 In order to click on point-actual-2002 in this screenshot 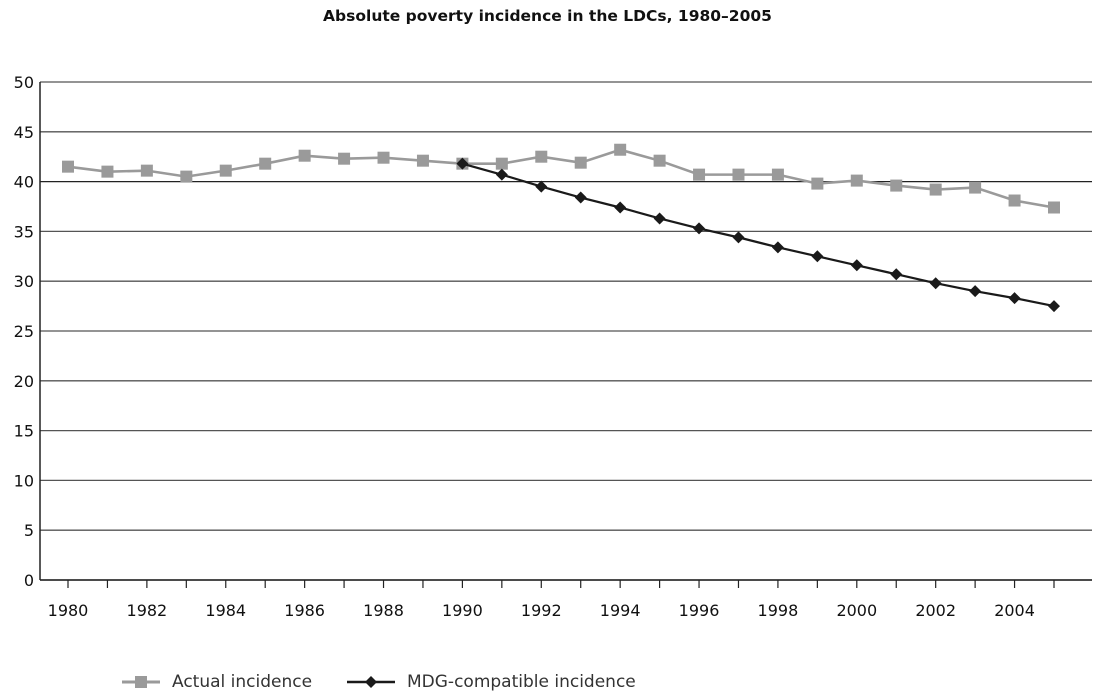, I will do `click(935, 189)`.